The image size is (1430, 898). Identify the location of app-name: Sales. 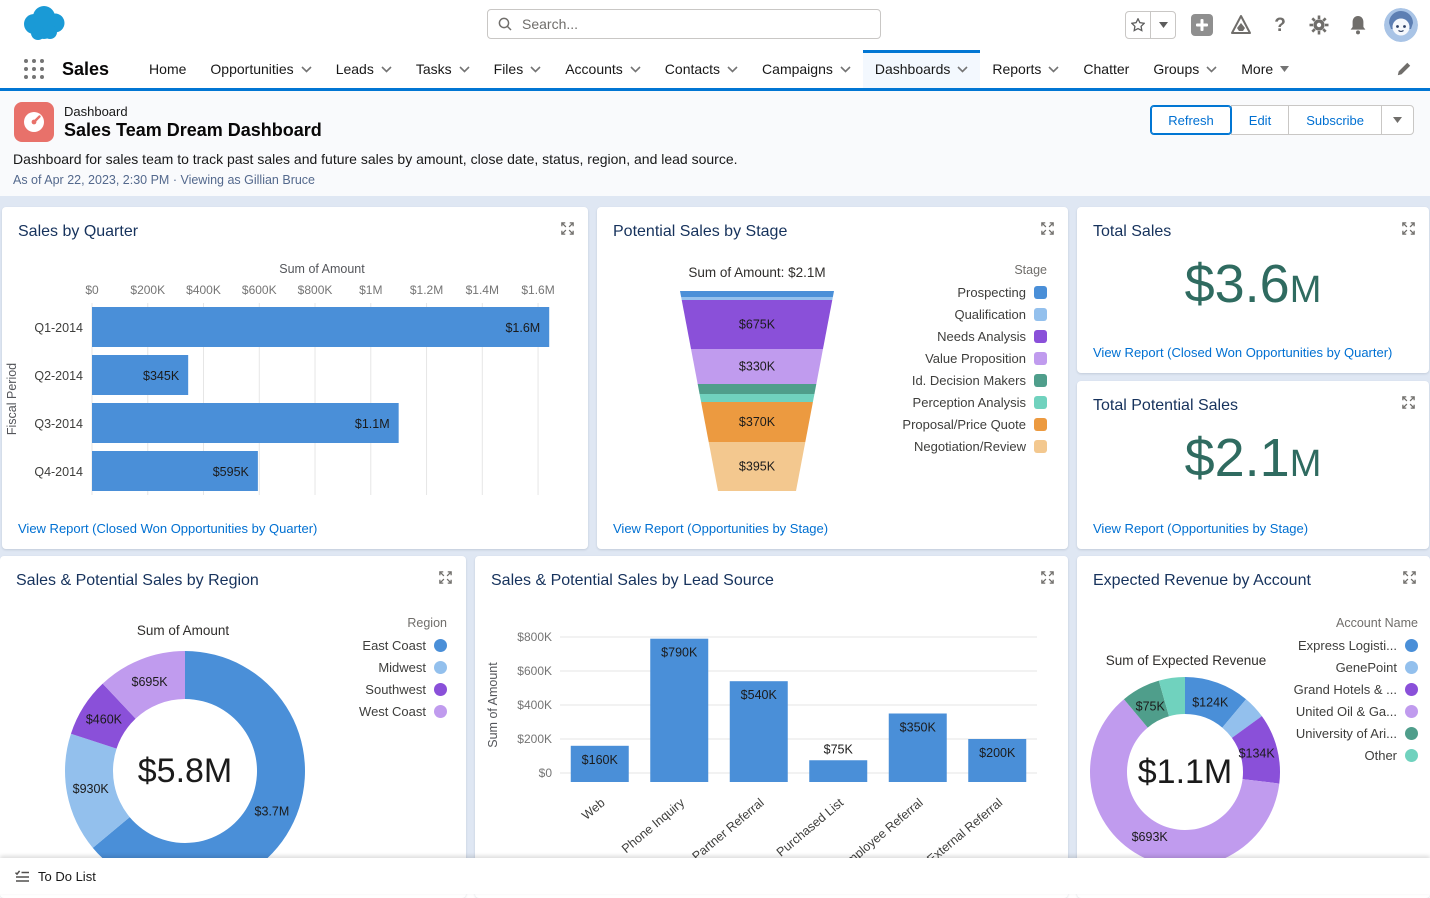
(86, 68).